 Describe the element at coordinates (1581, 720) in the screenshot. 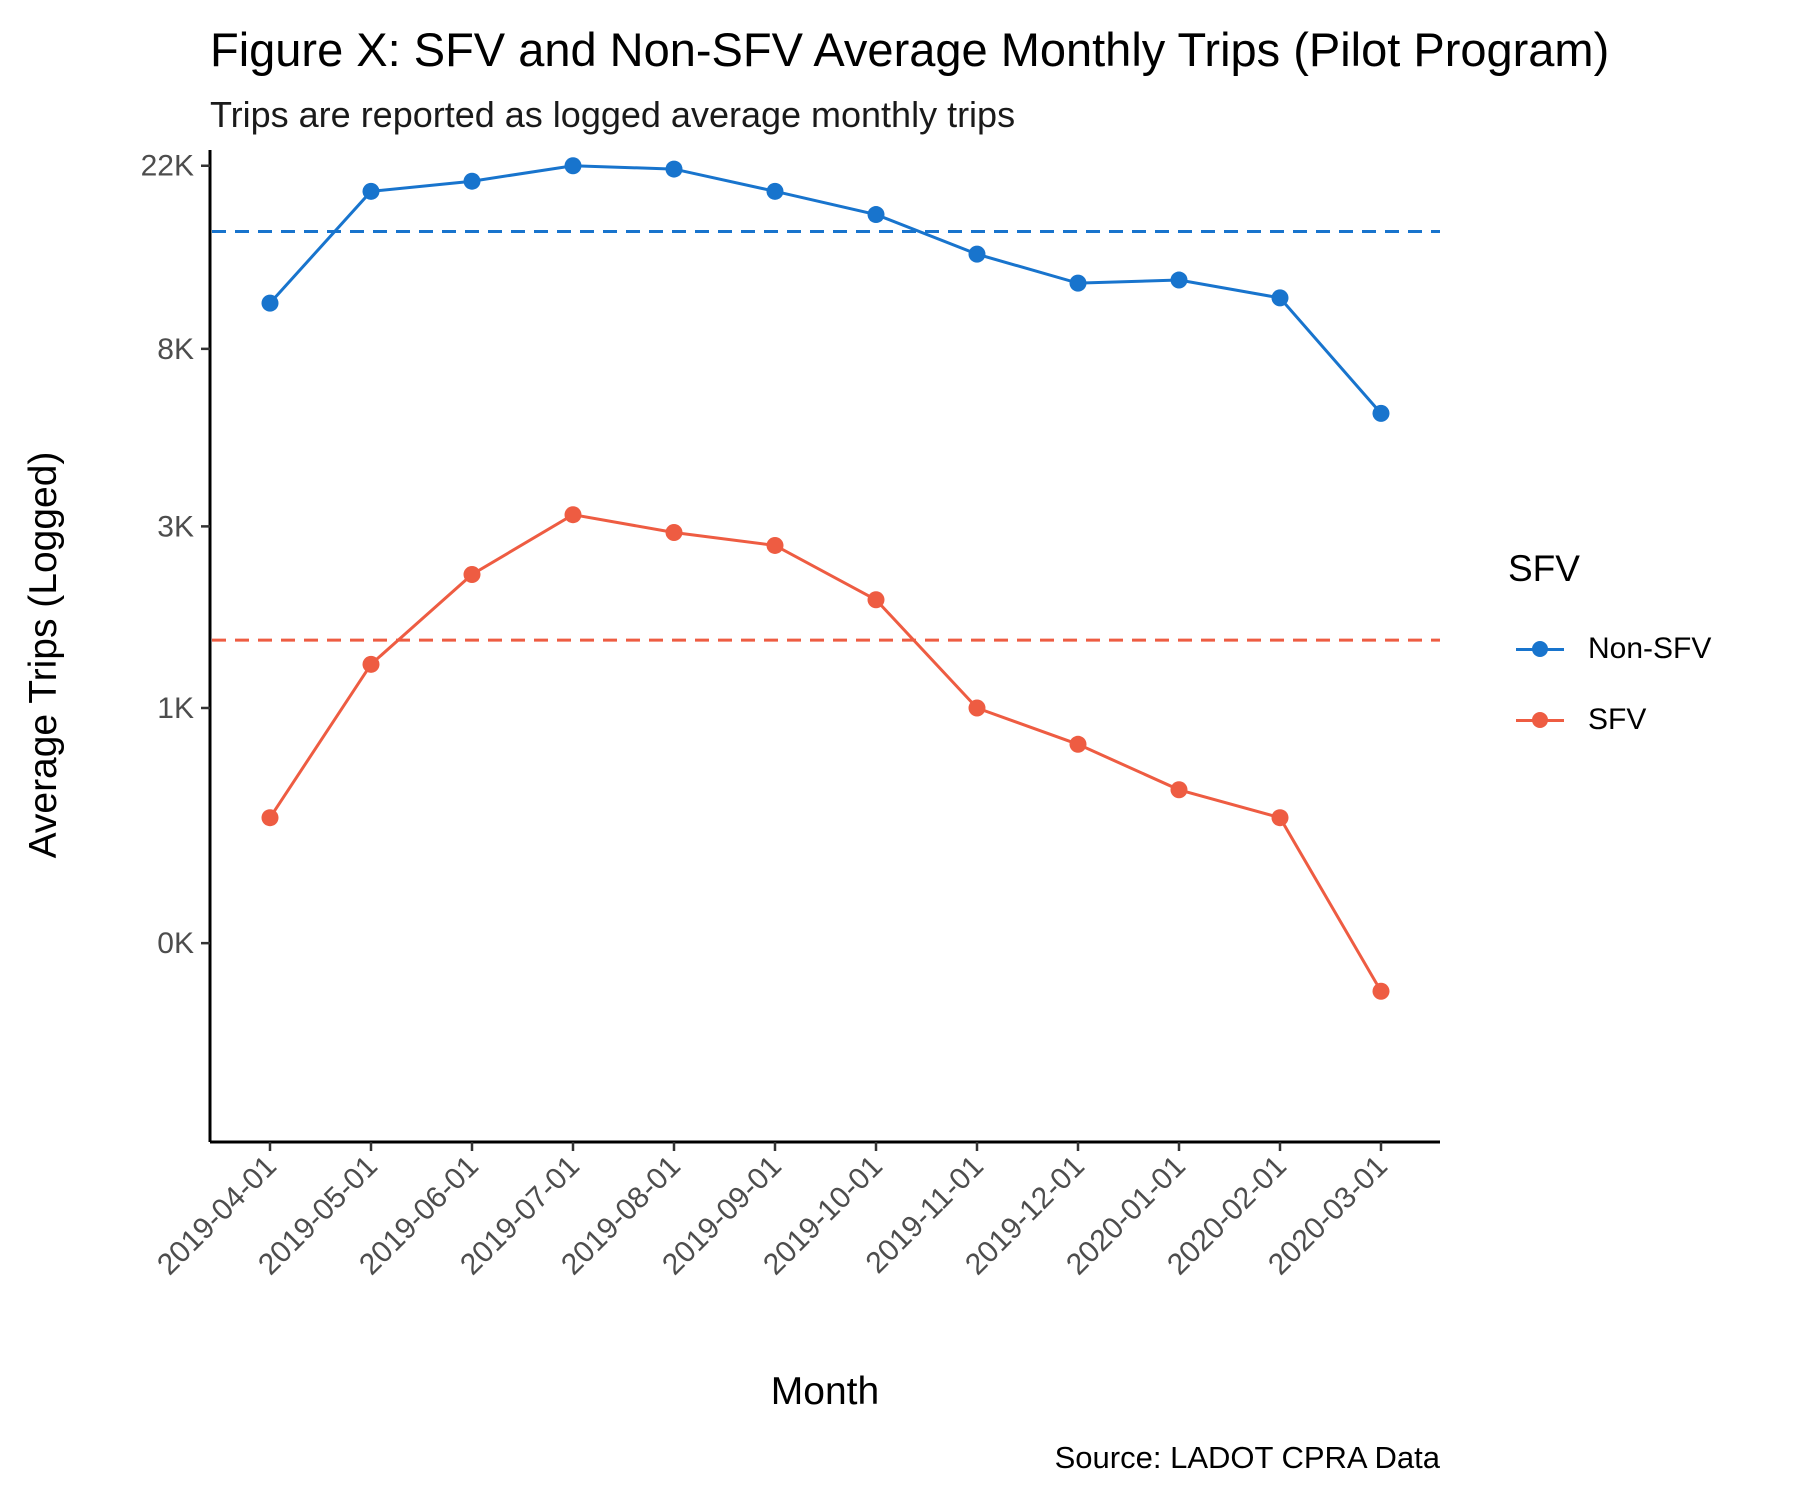

I see `legend-item-sfv: SFV` at that location.